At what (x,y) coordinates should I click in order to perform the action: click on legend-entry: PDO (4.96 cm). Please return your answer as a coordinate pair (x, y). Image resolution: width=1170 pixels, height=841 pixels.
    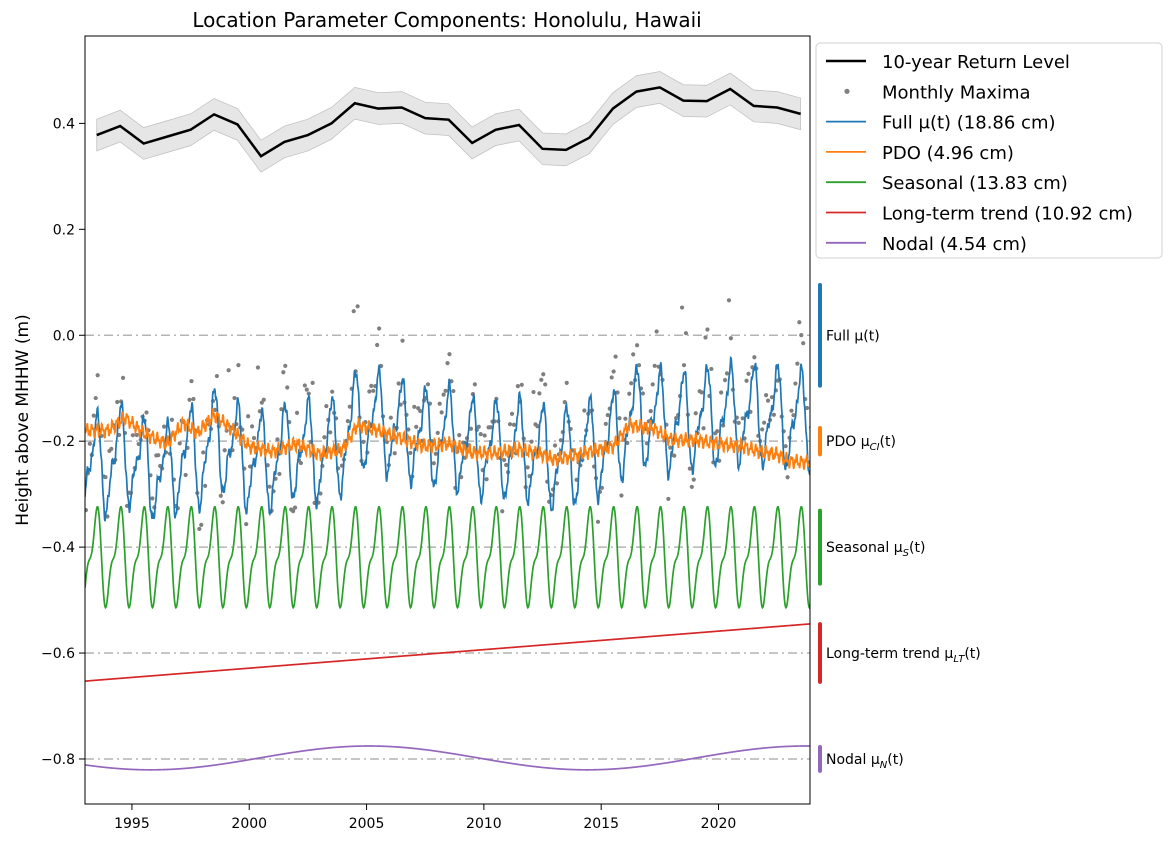
    Looking at the image, I should click on (948, 153).